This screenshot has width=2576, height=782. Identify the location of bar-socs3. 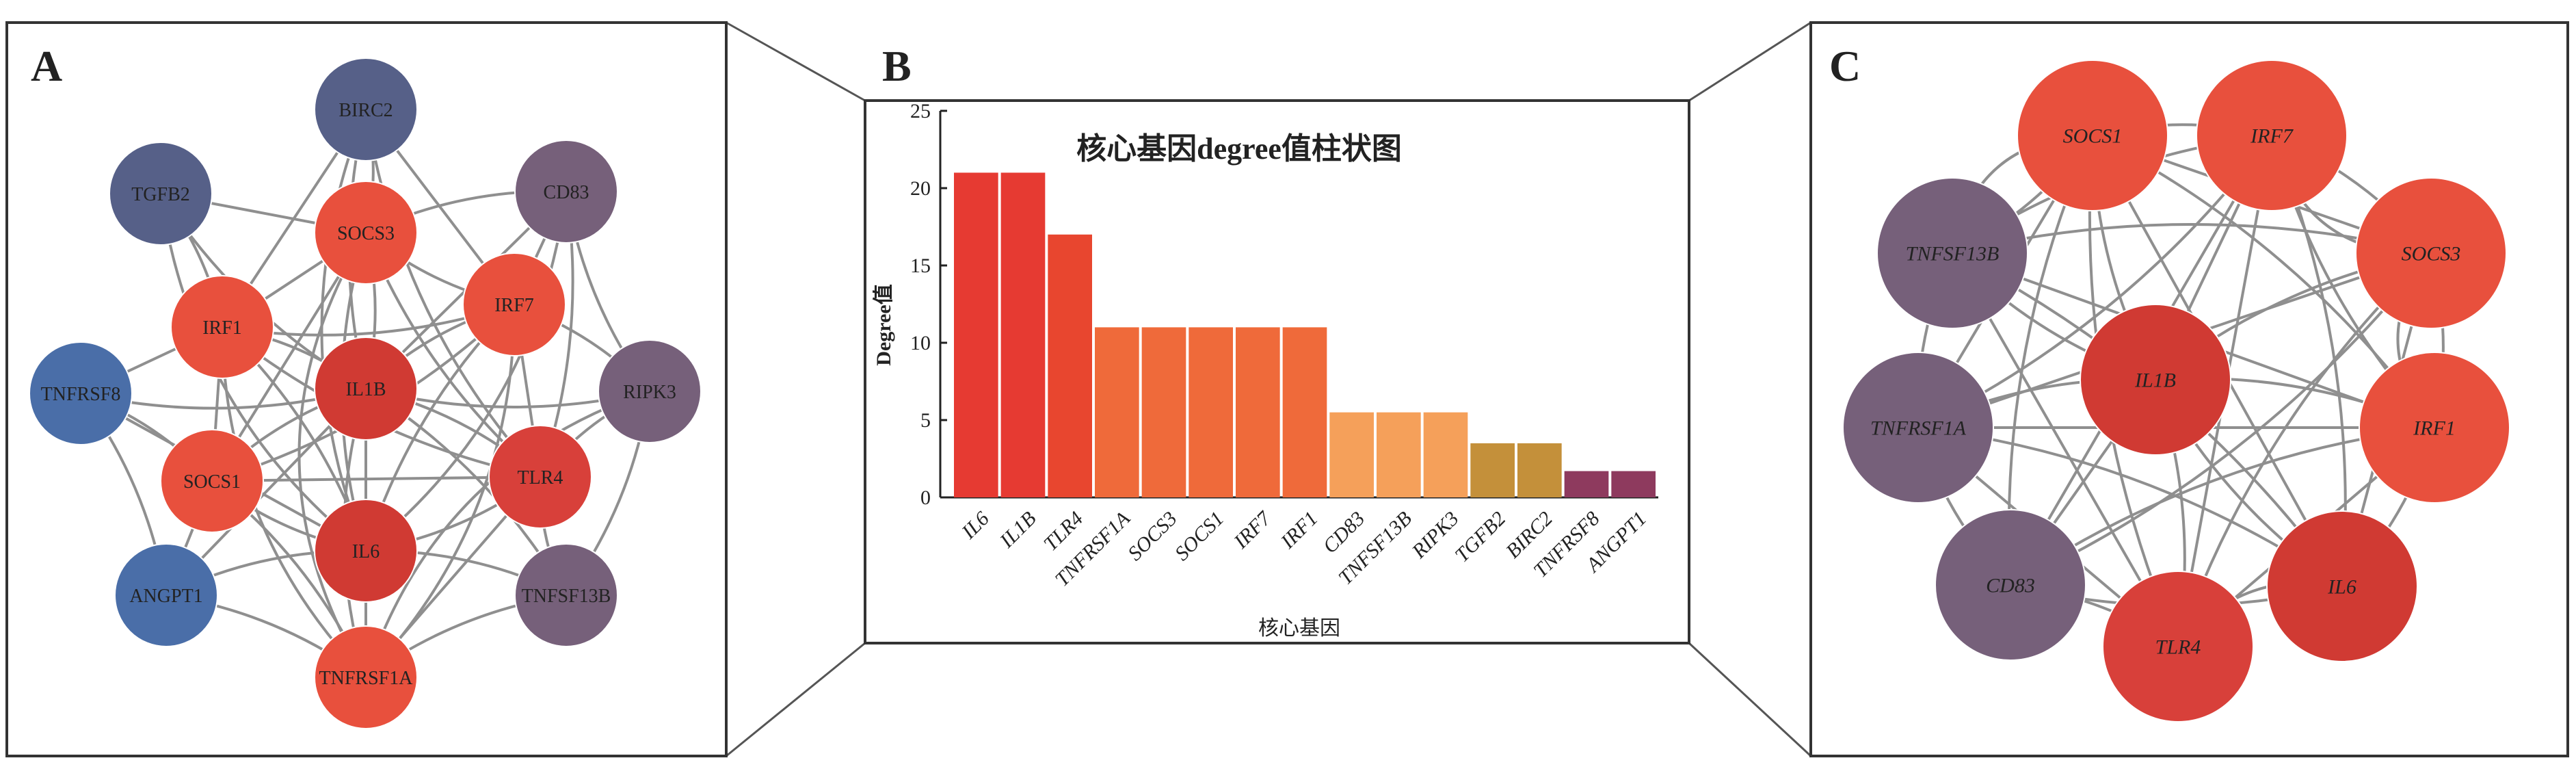
(1163, 412).